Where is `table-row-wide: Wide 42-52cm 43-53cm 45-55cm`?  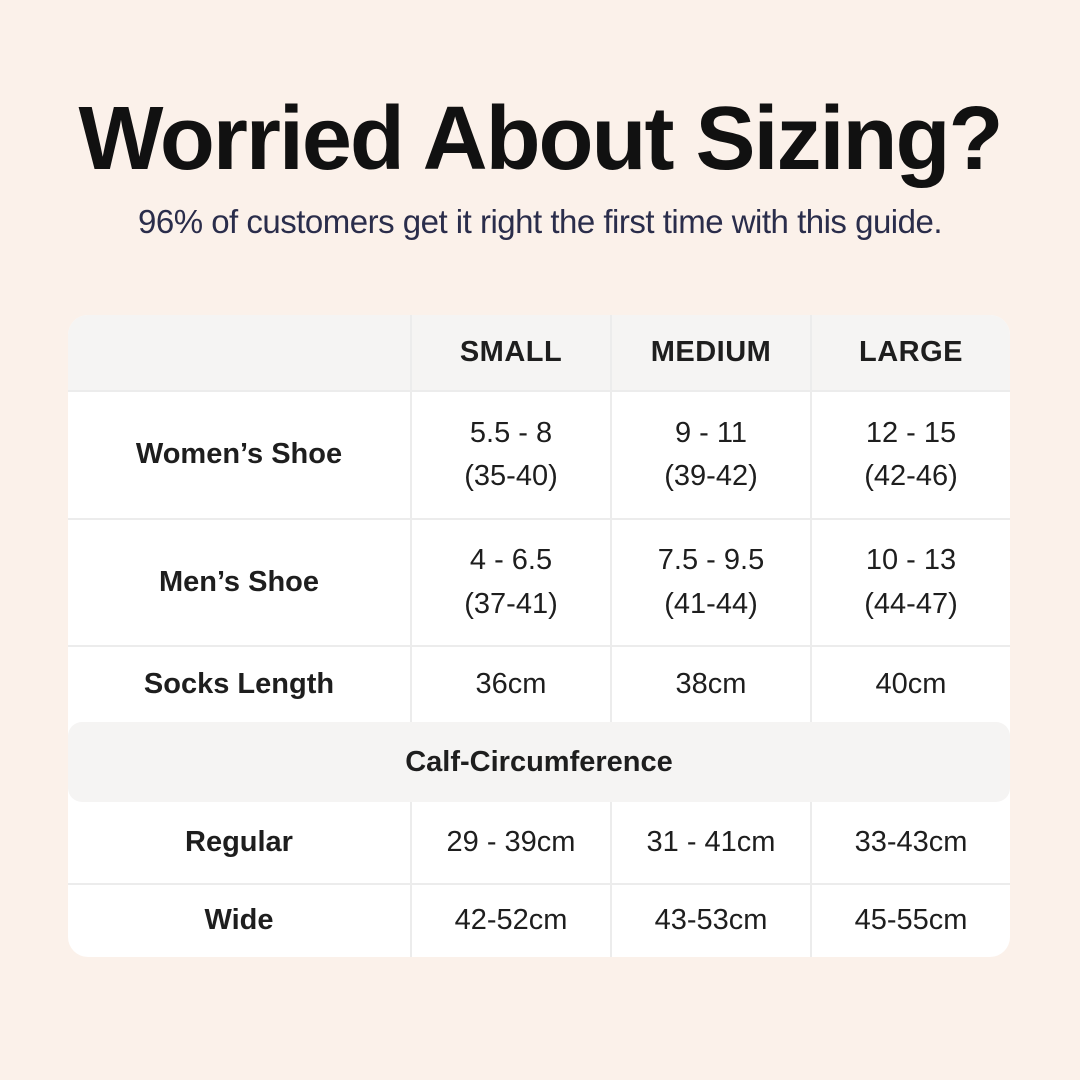
table-row-wide: Wide 42-52cm 43-53cm 45-55cm is located at coordinates (539, 920).